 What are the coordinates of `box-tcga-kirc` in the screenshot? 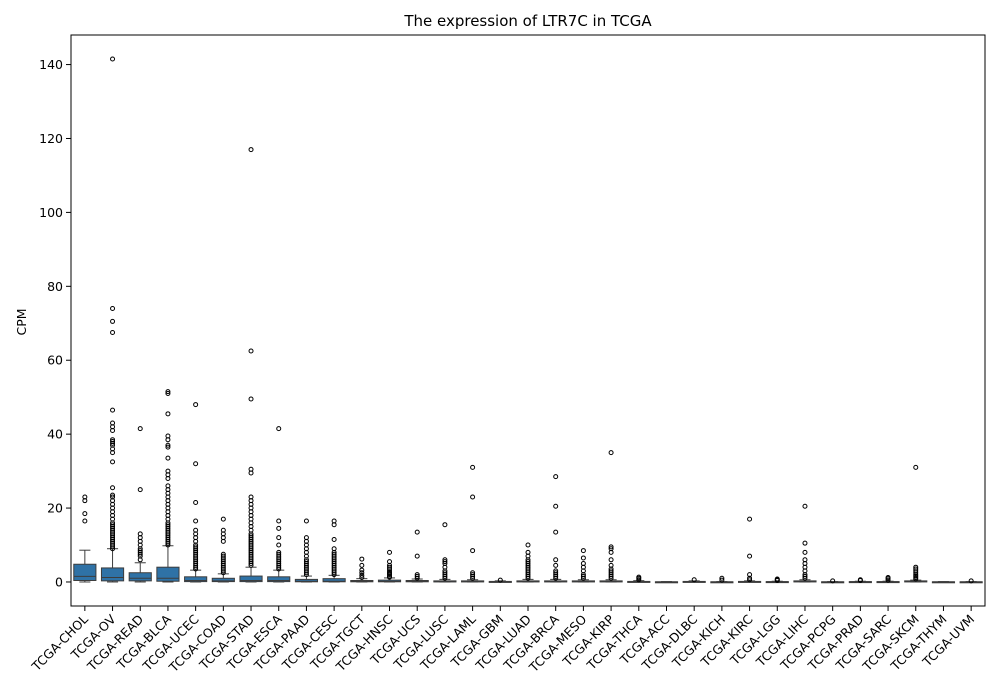 It's located at (749, 549).